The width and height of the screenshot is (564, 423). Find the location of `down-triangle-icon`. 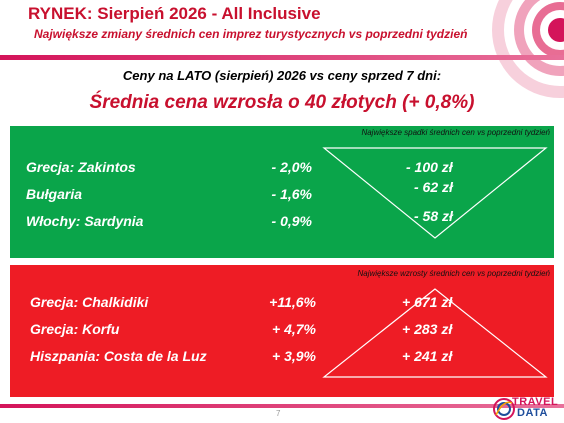

down-triangle-icon is located at coordinates (435, 193).